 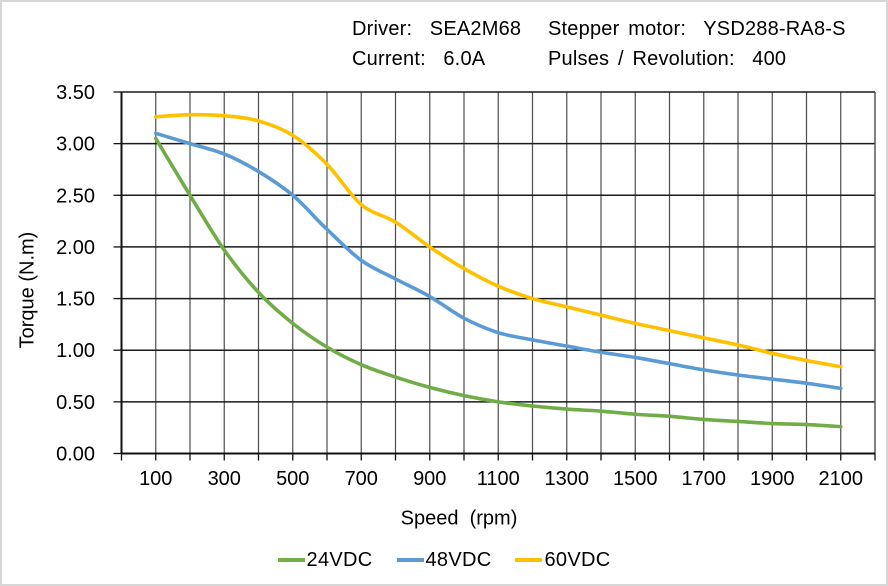 What do you see at coordinates (75, 248) in the screenshot?
I see `y-tick-label: 2.00` at bounding box center [75, 248].